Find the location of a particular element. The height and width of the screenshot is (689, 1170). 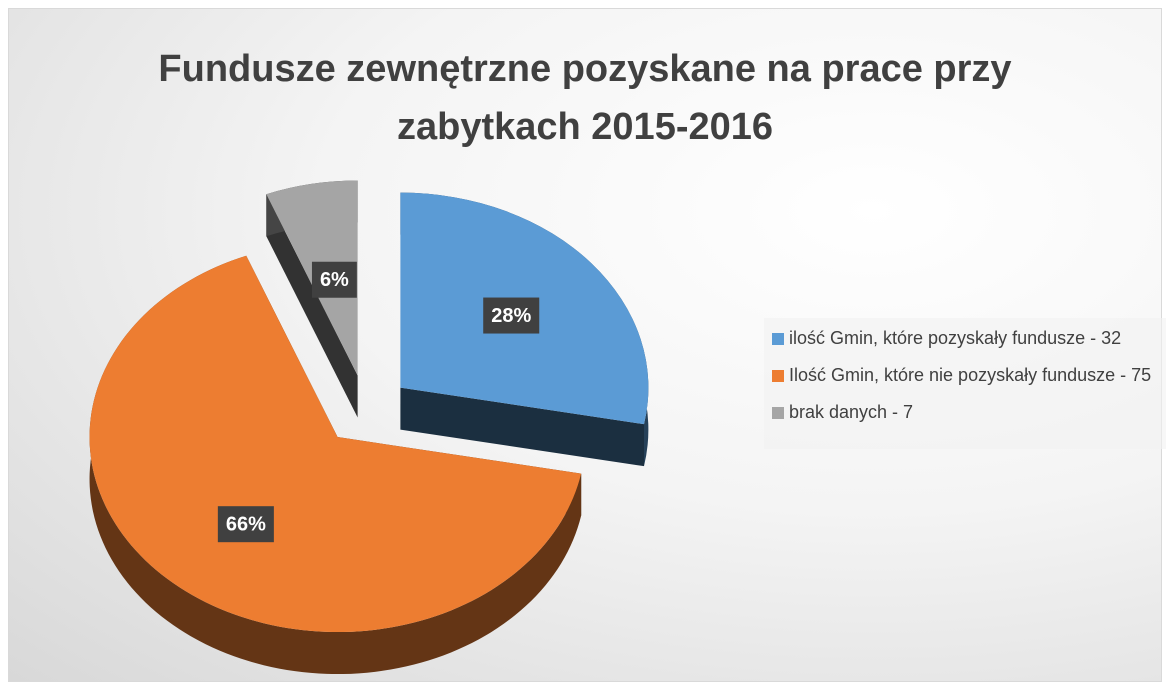

data-label: 66% is located at coordinates (246, 524).